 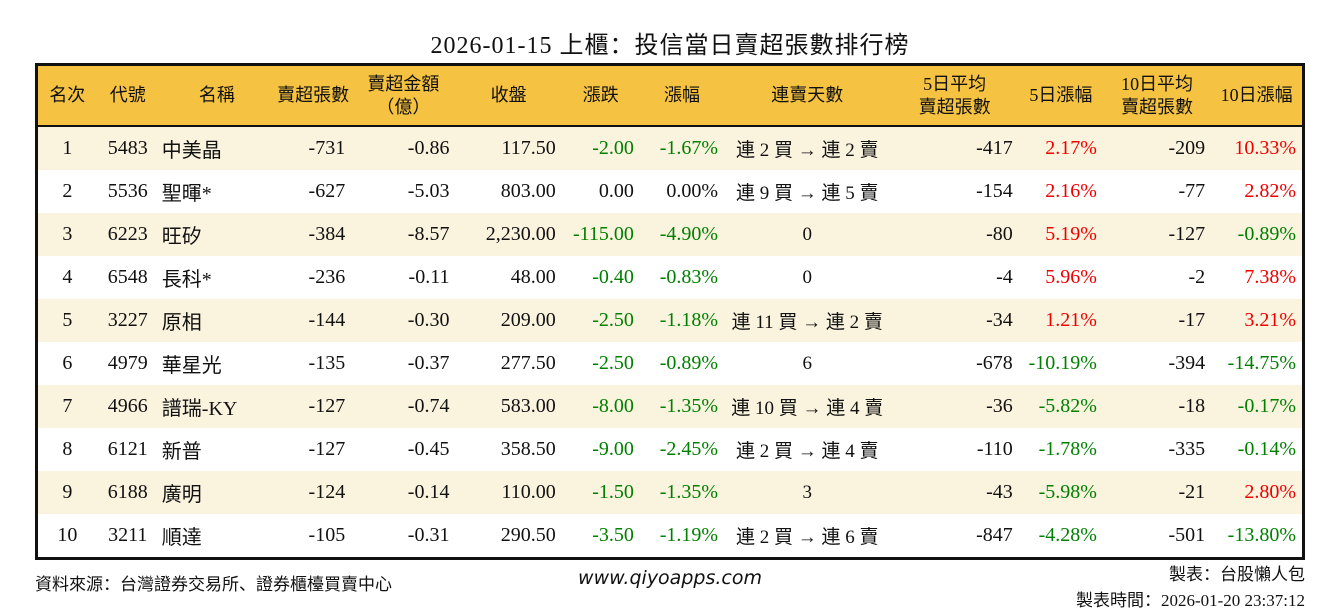 I want to click on cell-change: -8.00, so click(x=613, y=406).